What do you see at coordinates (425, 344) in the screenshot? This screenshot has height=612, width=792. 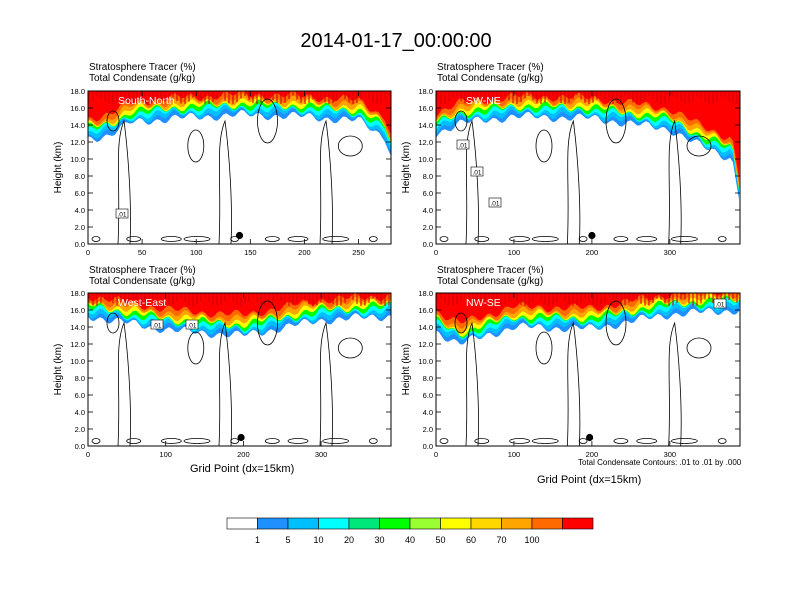 I see `p4-y-tick-label: 12.0` at bounding box center [425, 344].